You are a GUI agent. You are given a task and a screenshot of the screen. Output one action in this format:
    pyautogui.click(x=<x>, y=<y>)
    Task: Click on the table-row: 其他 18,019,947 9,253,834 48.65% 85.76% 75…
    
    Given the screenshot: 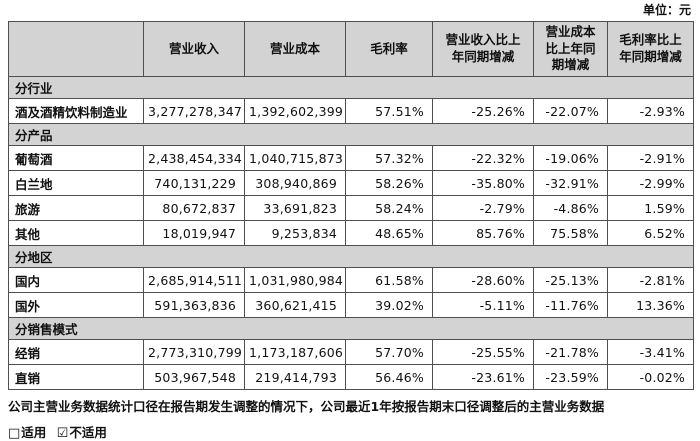 What is the action you would take?
    pyautogui.click(x=351, y=233)
    